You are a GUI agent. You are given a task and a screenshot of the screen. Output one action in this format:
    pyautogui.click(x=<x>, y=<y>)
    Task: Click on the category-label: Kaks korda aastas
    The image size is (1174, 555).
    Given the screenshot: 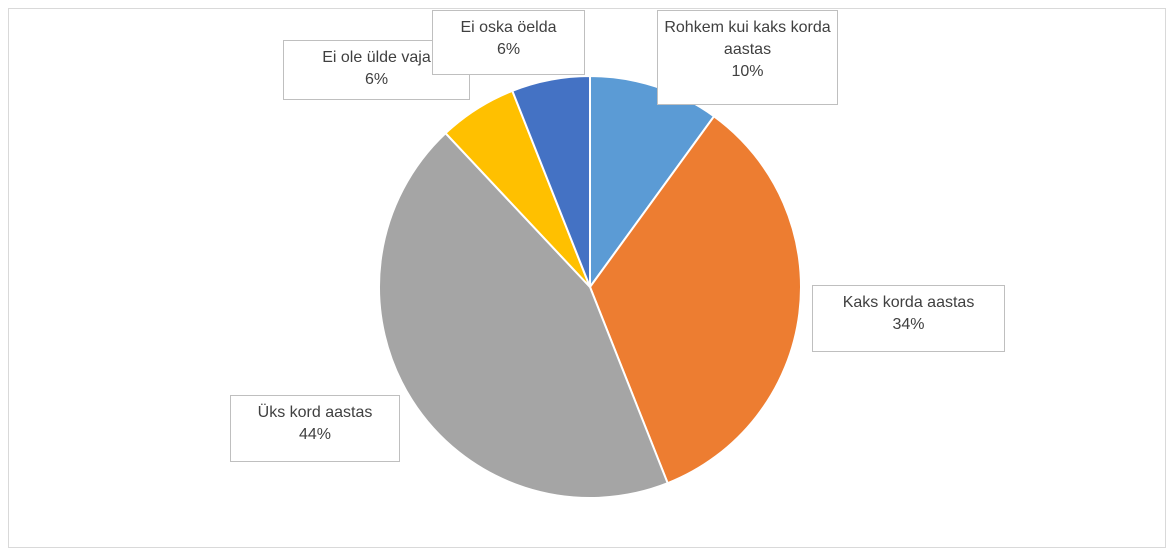 What is the action you would take?
    pyautogui.click(x=908, y=302)
    